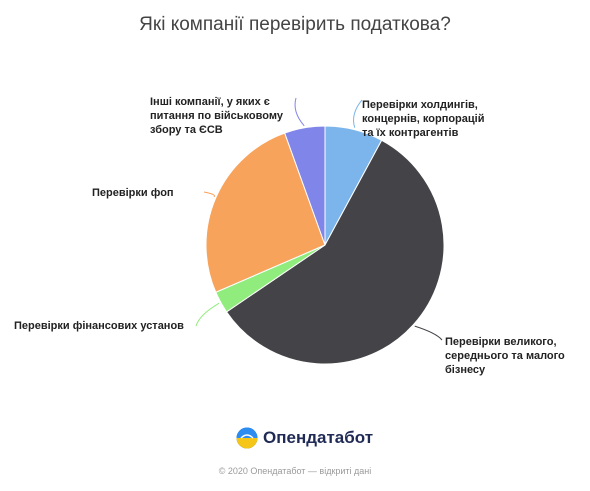 This screenshot has width=590, height=491. Describe the element at coordinates (99, 326) in the screenshot. I see `label-finance: Перевірки фінансових установ` at that location.